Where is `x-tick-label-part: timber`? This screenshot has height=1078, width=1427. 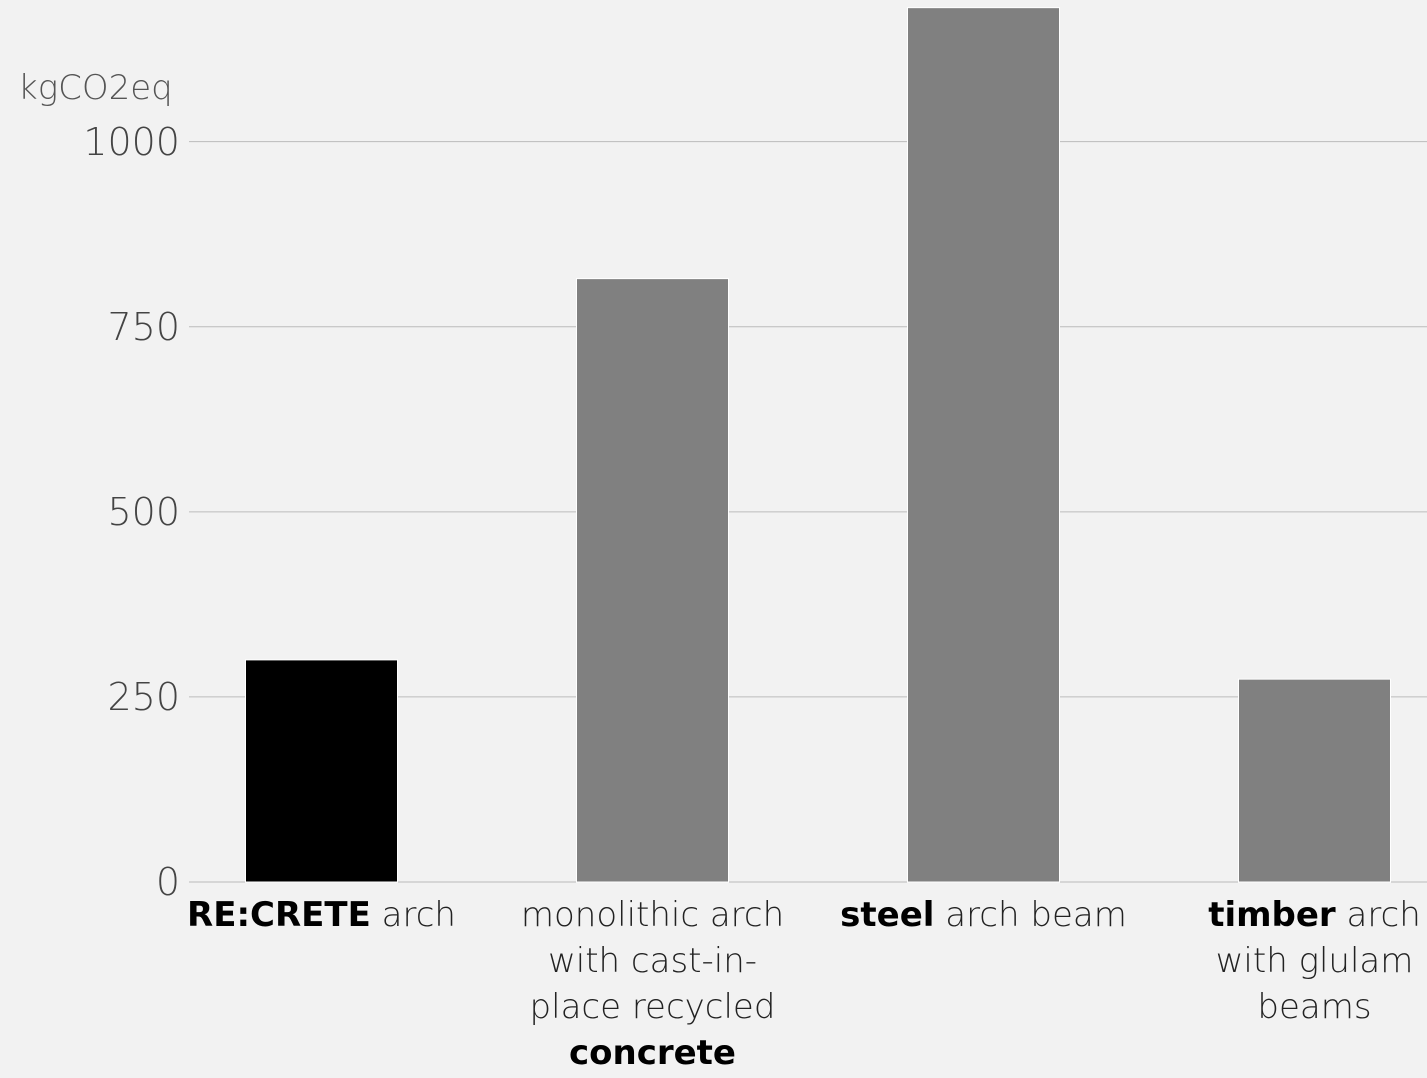
x-tick-label-part: timber is located at coordinates (1272, 915).